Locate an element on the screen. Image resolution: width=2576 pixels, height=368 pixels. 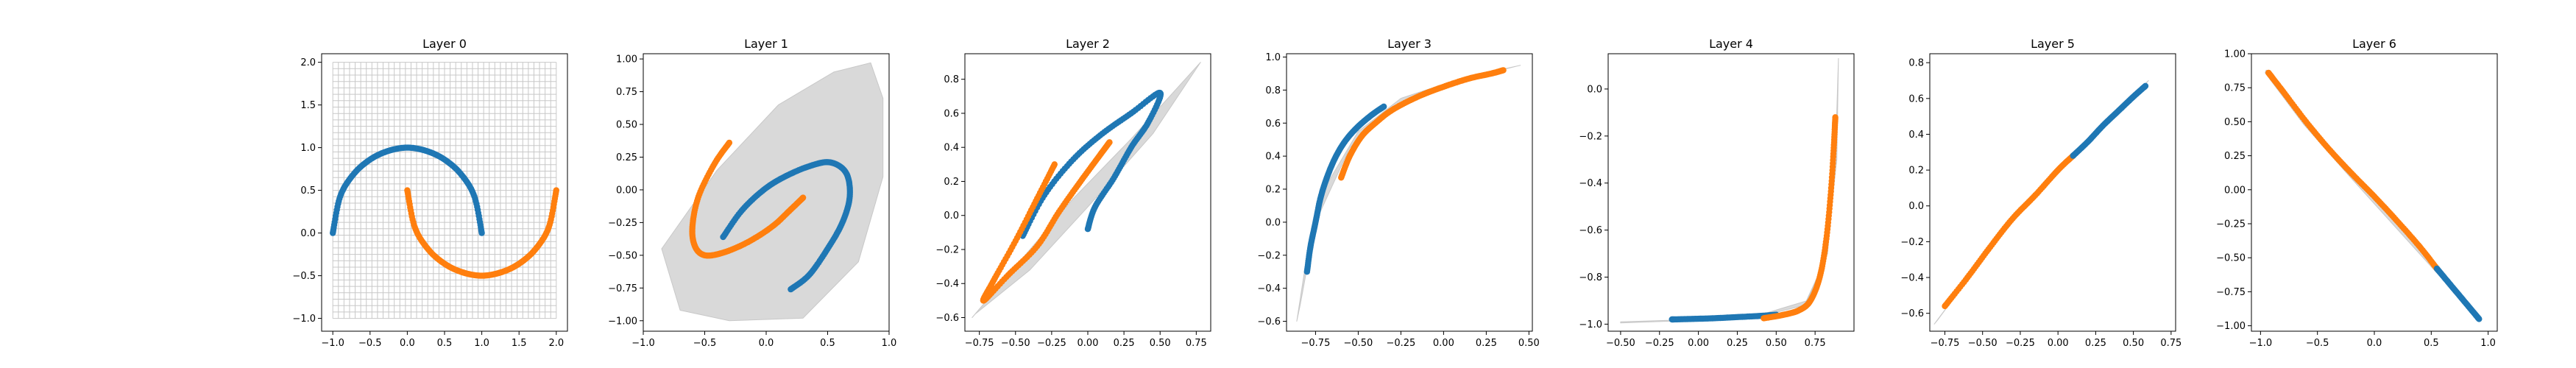
x-tick-label: 1.5 is located at coordinates (519, 343).